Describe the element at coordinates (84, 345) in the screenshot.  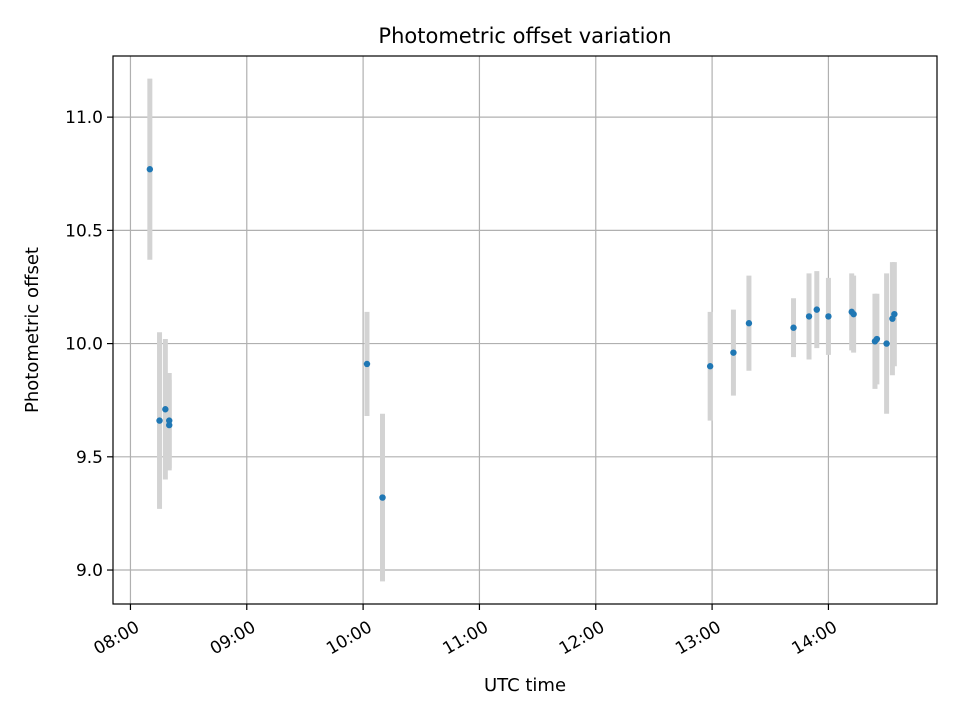
I see `y-tick-label: 10.0` at that location.